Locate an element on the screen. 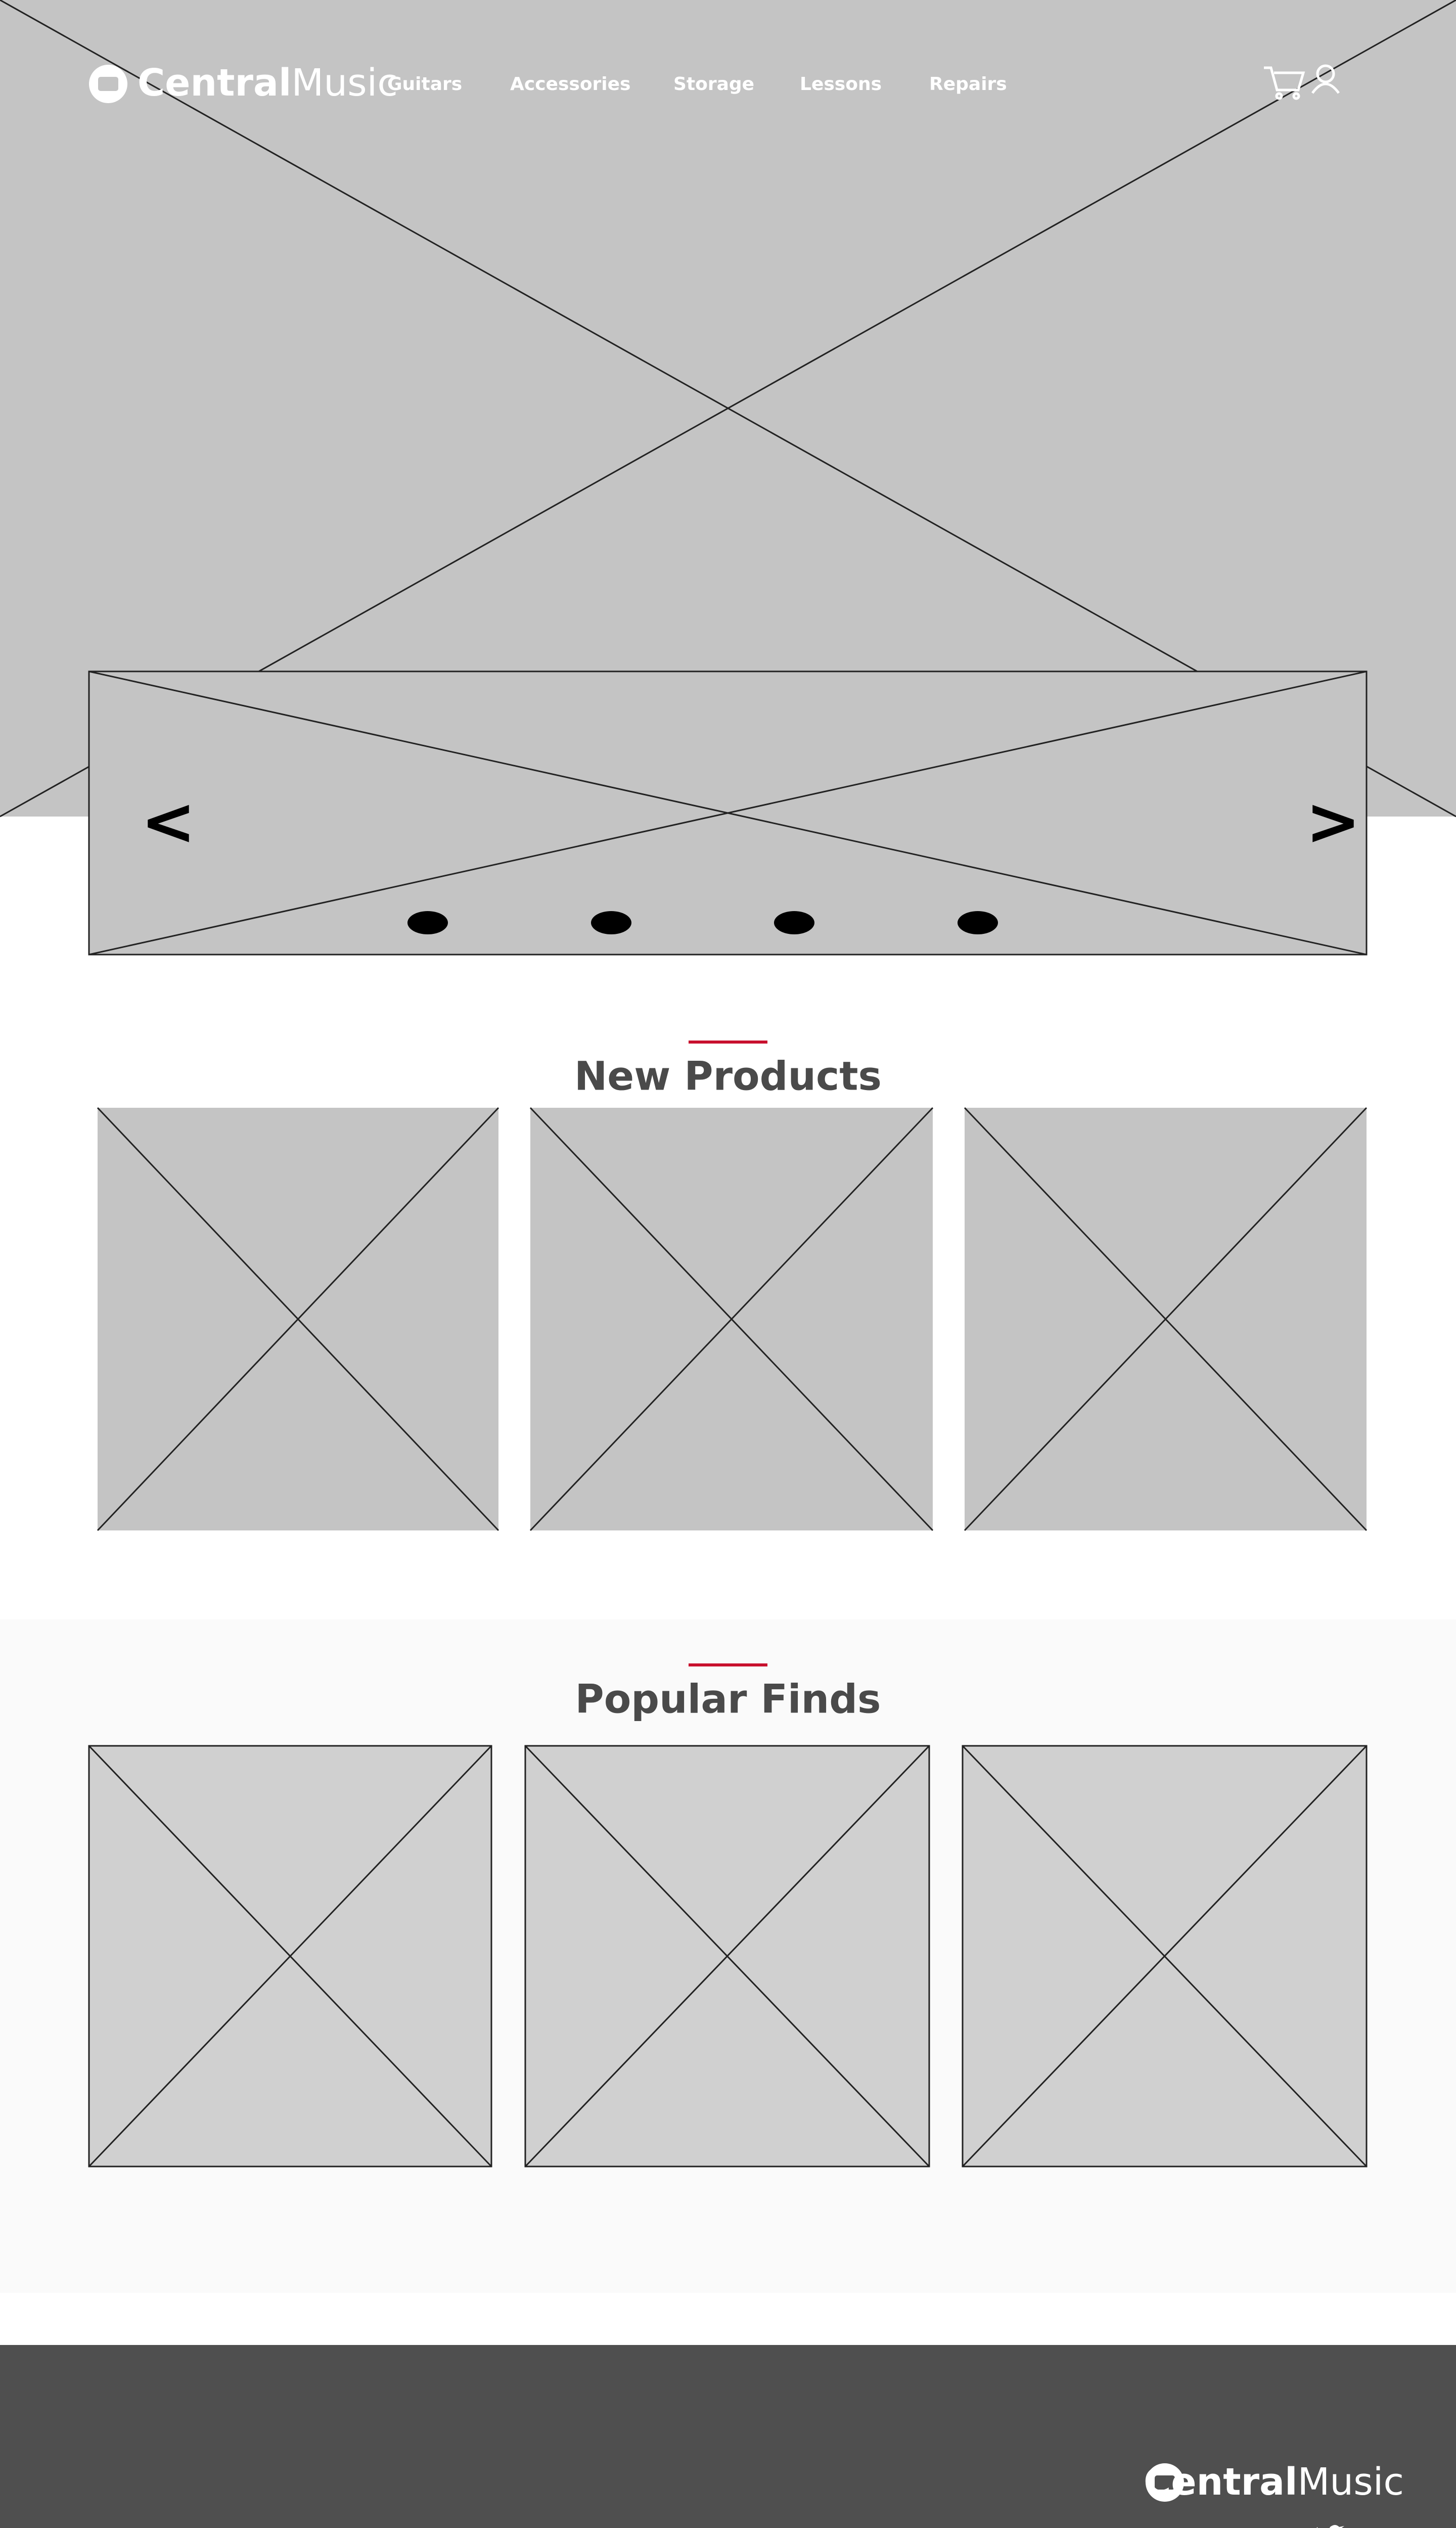 This screenshot has width=1456, height=2528. brand-logo: CentralMusic is located at coordinates (243, 83).